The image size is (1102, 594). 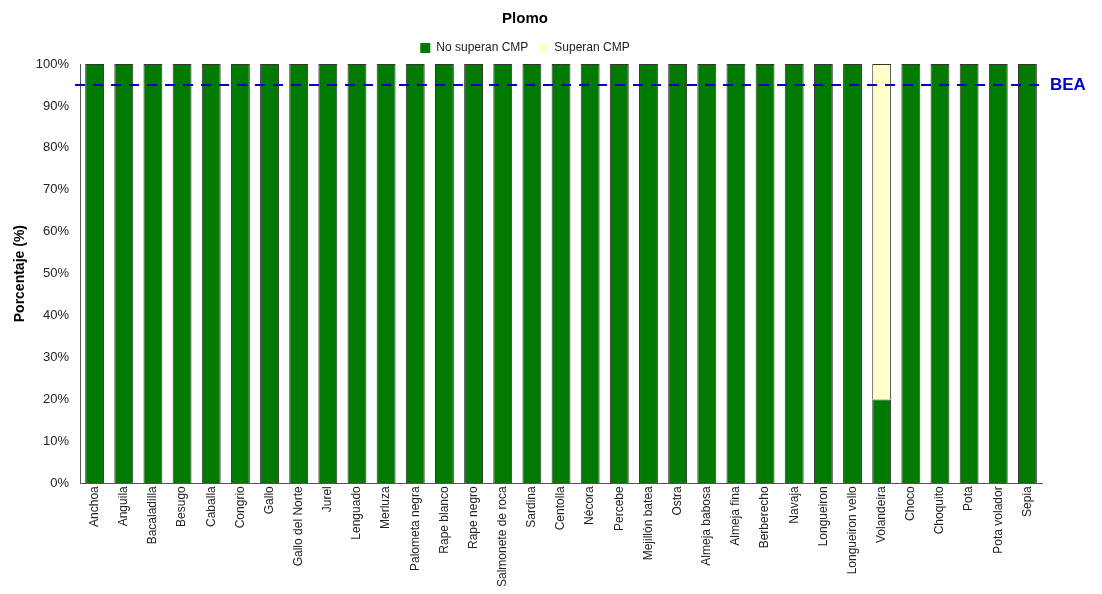 What do you see at coordinates (560, 508) in the screenshot?
I see `x-tick-label: Centolla` at bounding box center [560, 508].